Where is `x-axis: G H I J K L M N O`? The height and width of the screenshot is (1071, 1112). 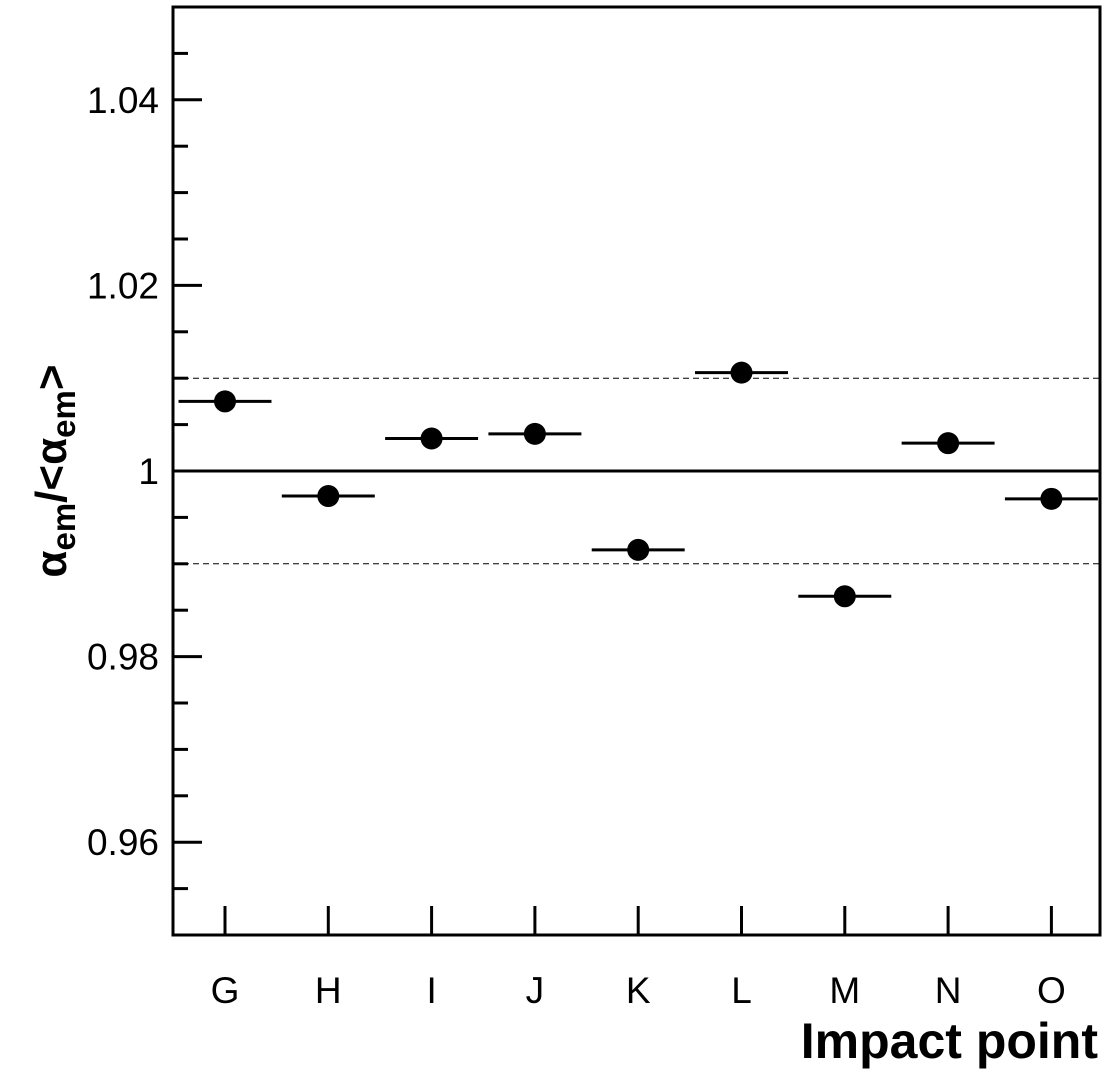
x-axis: G H I J K L M N O is located at coordinates (638, 958).